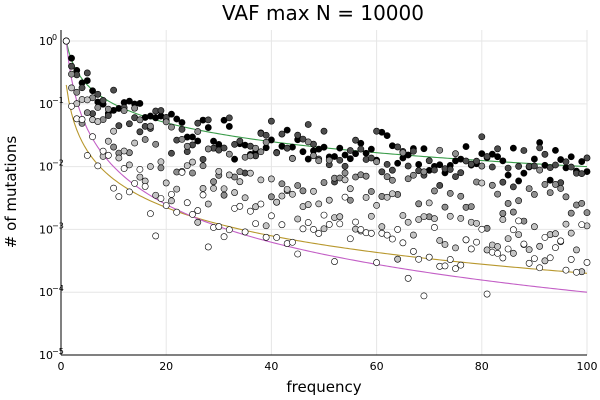 This screenshot has width=600, height=400. I want to click on y-tick-exponent: −2, so click(58, 163).